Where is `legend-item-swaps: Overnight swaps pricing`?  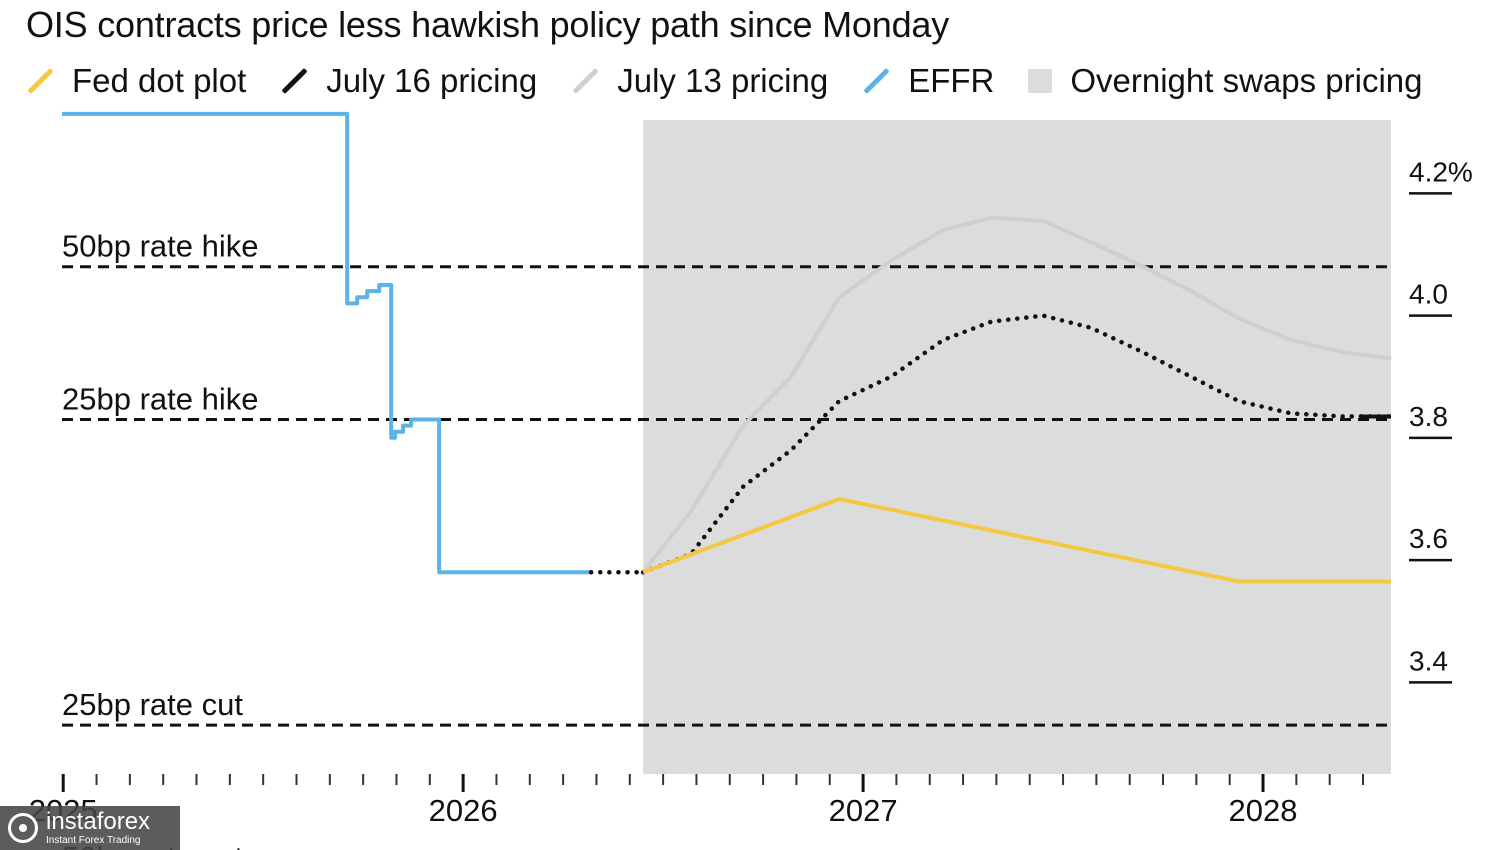 legend-item-swaps: Overnight swaps pricing is located at coordinates (1225, 81).